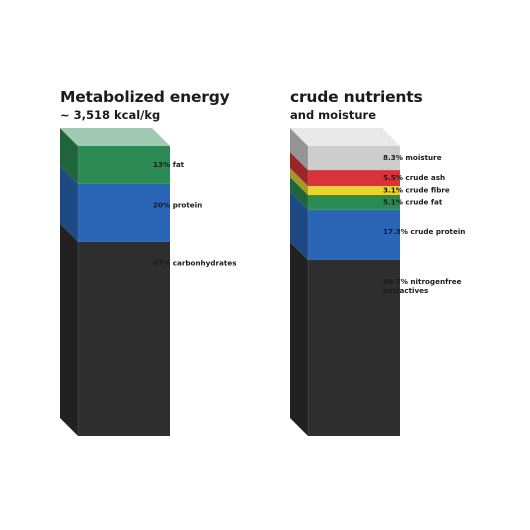  What do you see at coordinates (424, 231) in the screenshot?
I see `segment-label-17-3-crude-protein: 17.3% crude protein` at bounding box center [424, 231].